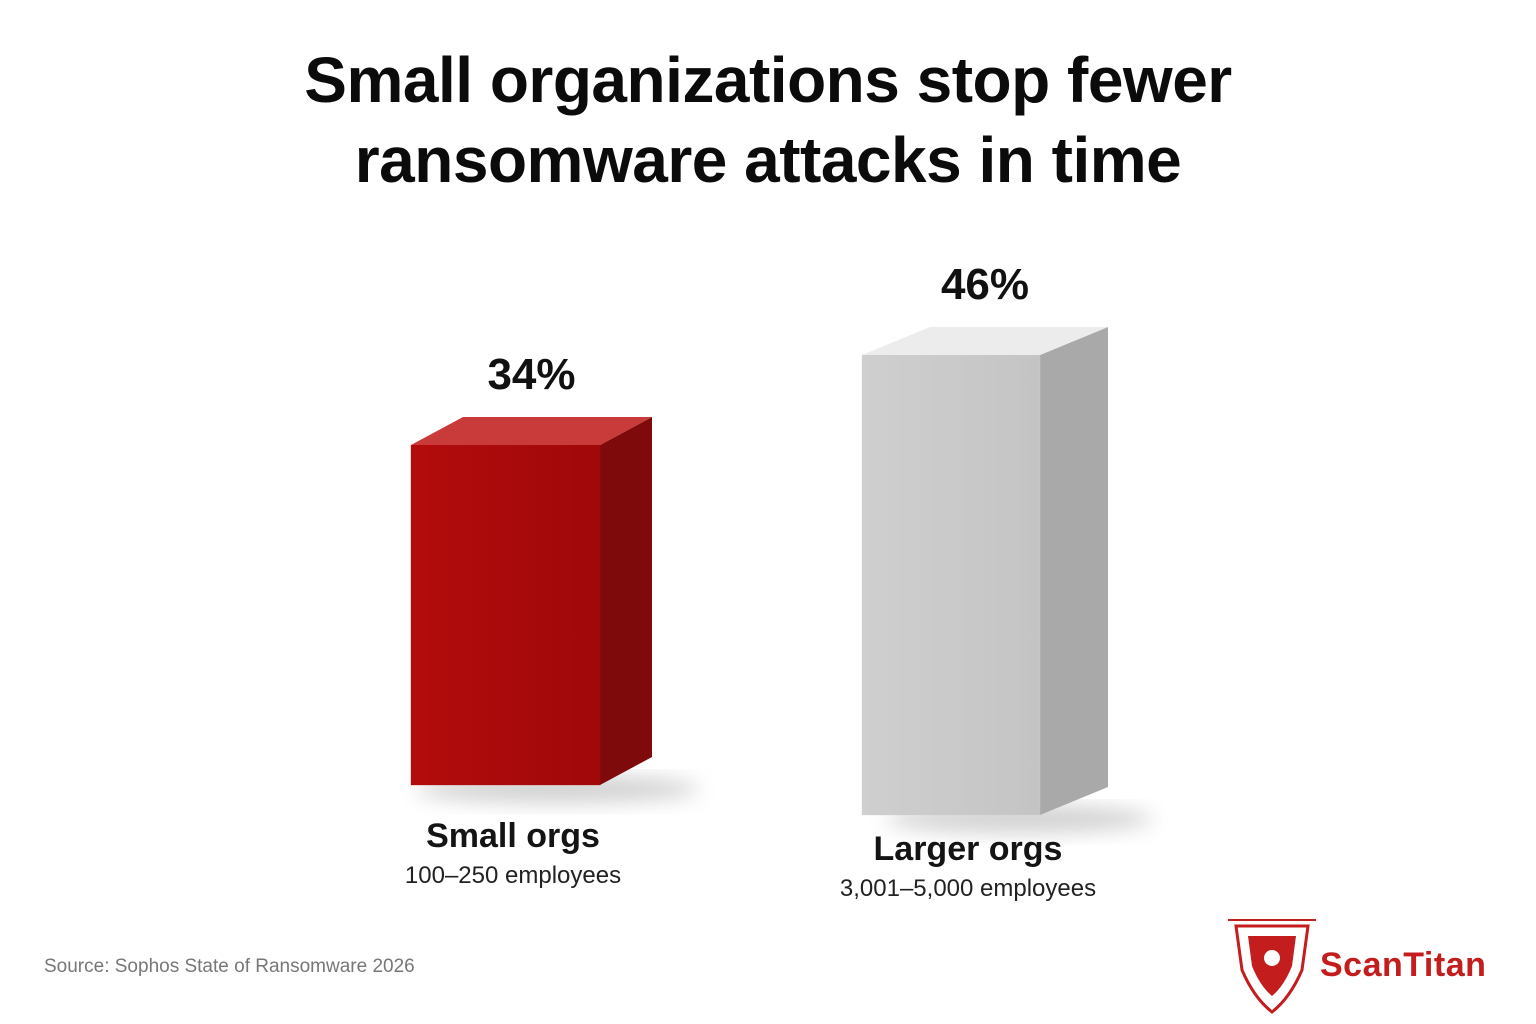  Describe the element at coordinates (531, 374) in the screenshot. I see `value-label: 34%` at that location.